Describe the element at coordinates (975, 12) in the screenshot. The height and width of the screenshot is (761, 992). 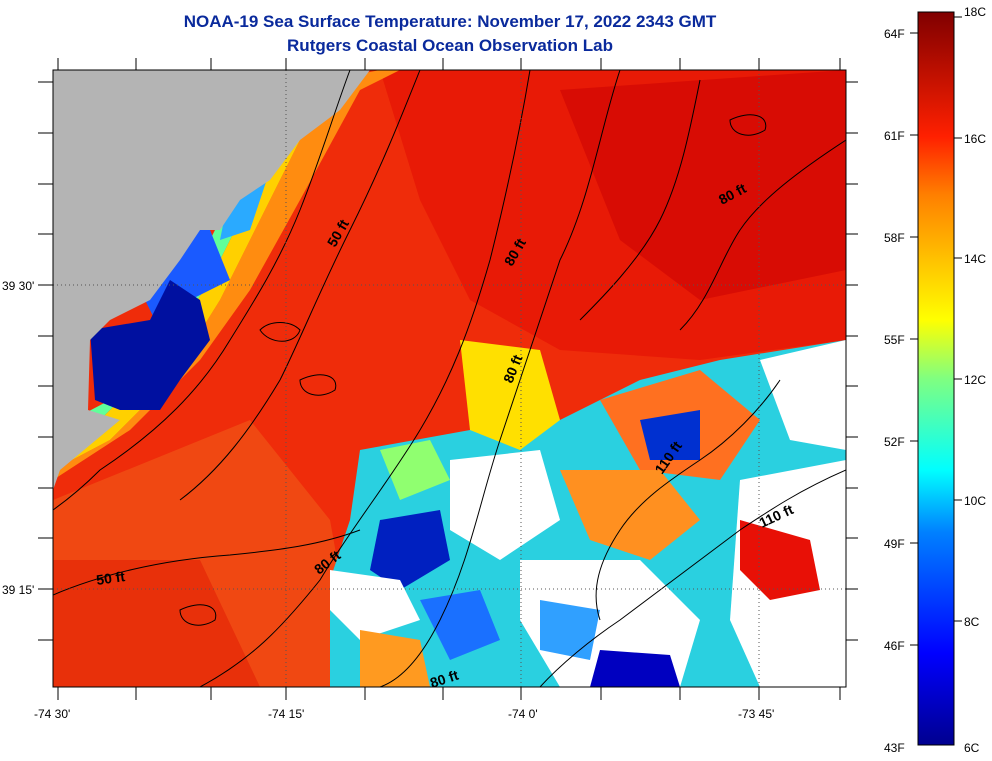
I see `colorbar-label-c: 18C` at that location.